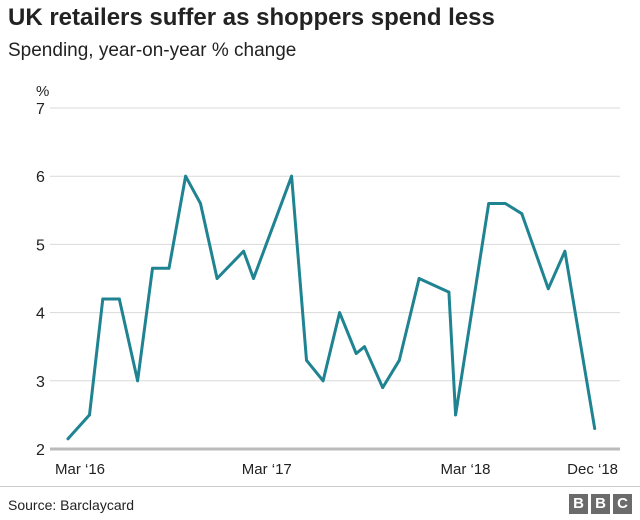 Image resolution: width=640 pixels, height=520 pixels. Describe the element at coordinates (320, 486) in the screenshot. I see `footer-divider` at that location.